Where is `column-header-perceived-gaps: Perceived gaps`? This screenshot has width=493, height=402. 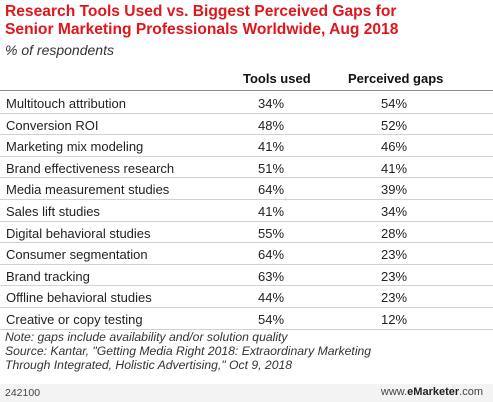 column-header-perceived-gaps: Perceived gaps is located at coordinates (396, 78).